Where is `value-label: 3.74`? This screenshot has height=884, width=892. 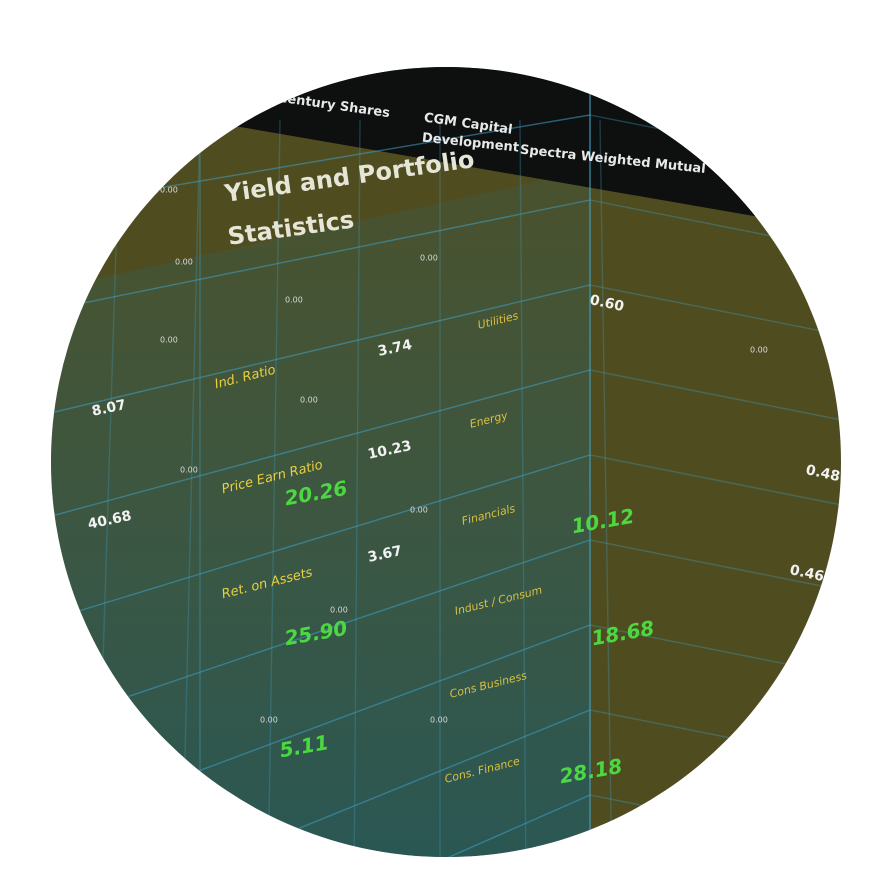 value-label: 3.74 is located at coordinates (394, 348).